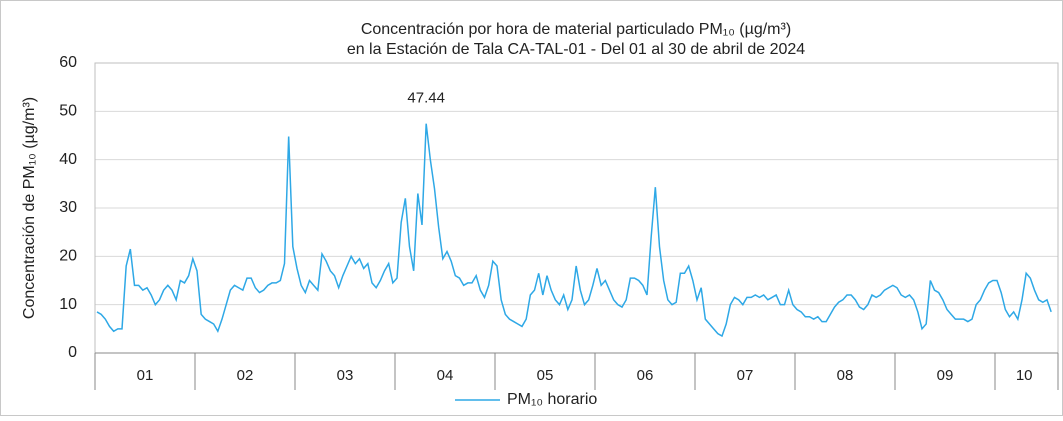 This screenshot has height=421, width=1063. What do you see at coordinates (68, 62) in the screenshot?
I see `y-tick-label: 60` at bounding box center [68, 62].